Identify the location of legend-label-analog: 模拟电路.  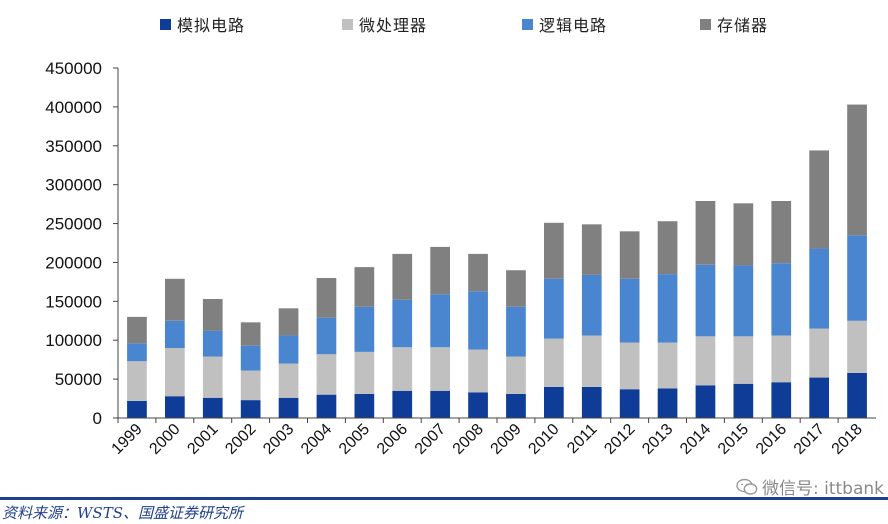
(211, 25).